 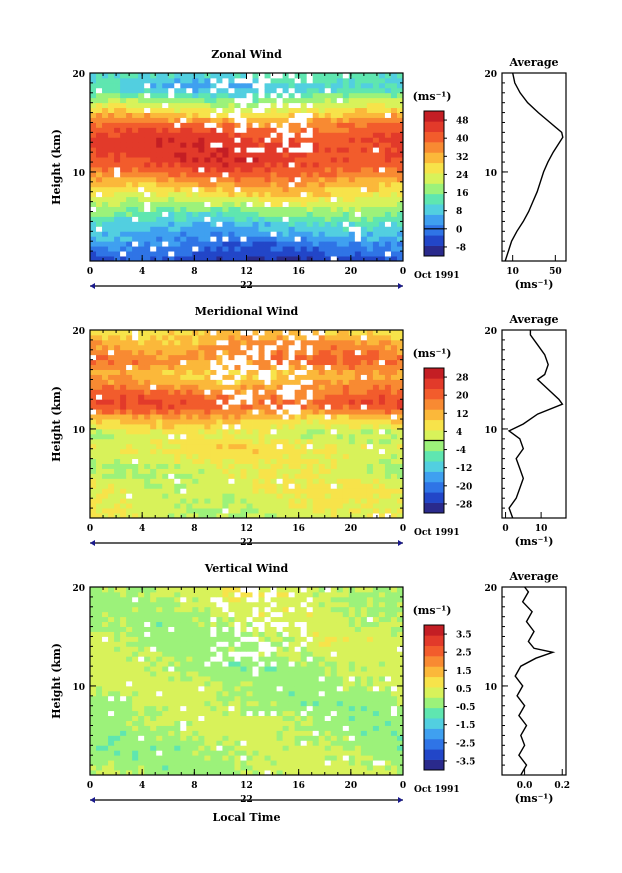 I want to click on panel-title: Zonal Wind, so click(x=246, y=54).